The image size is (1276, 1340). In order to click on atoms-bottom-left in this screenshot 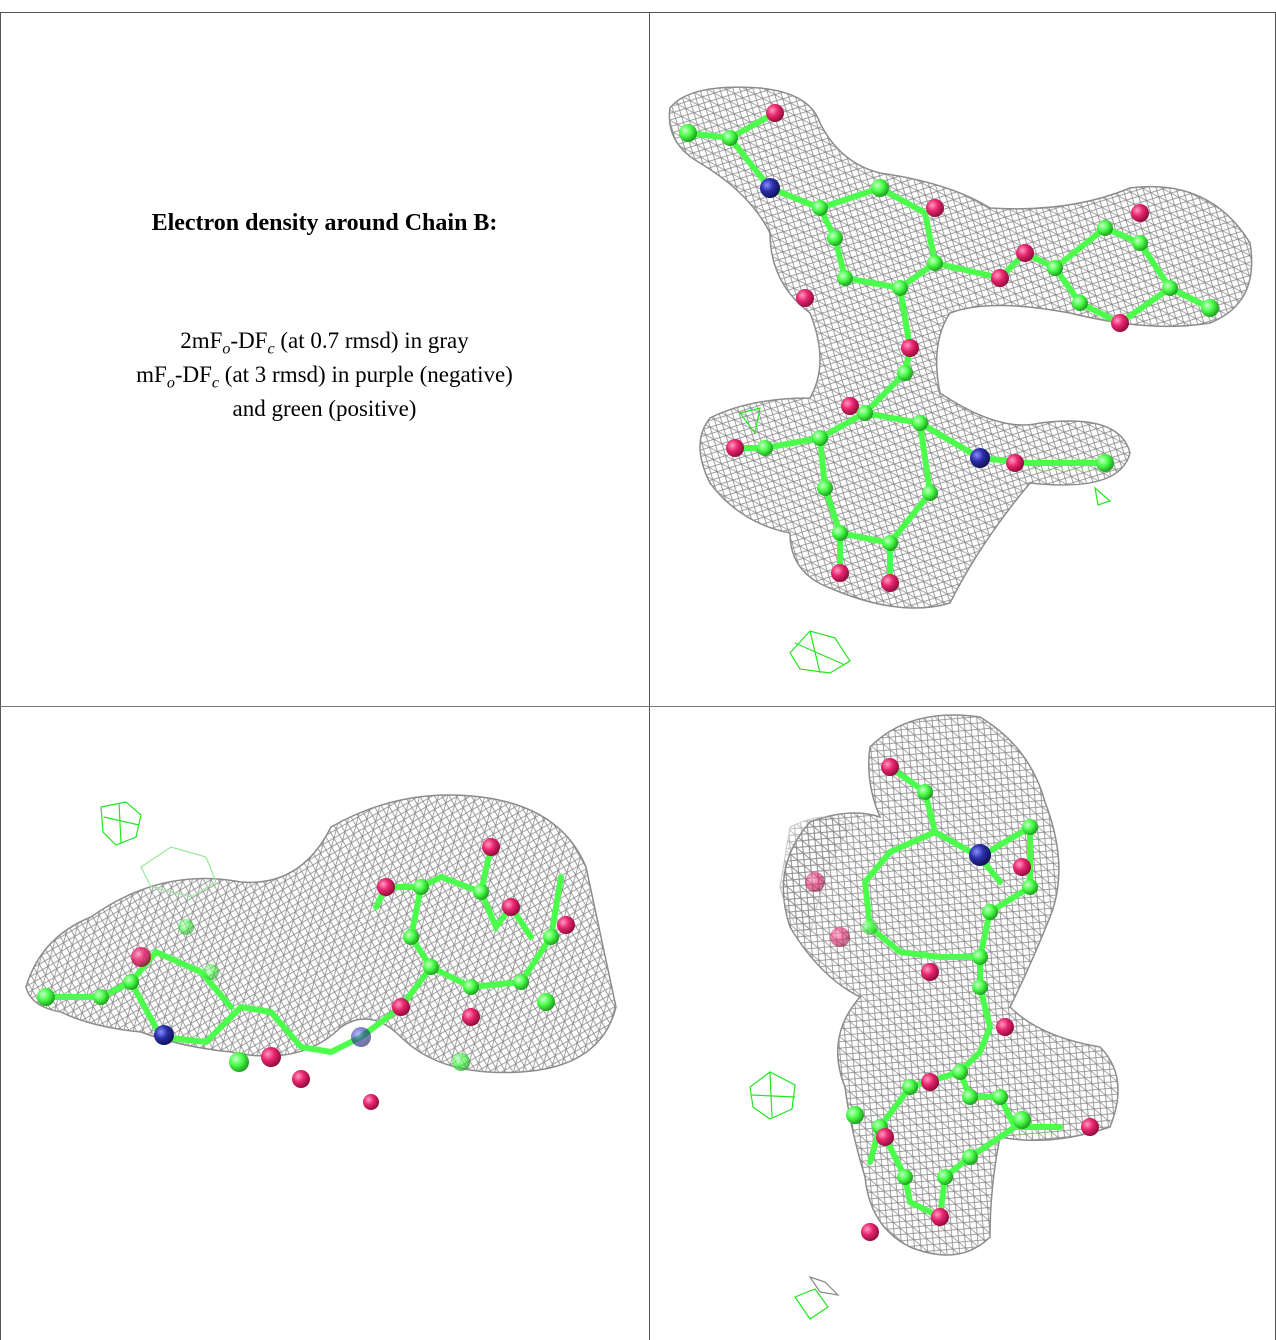, I will do `click(306, 974)`.